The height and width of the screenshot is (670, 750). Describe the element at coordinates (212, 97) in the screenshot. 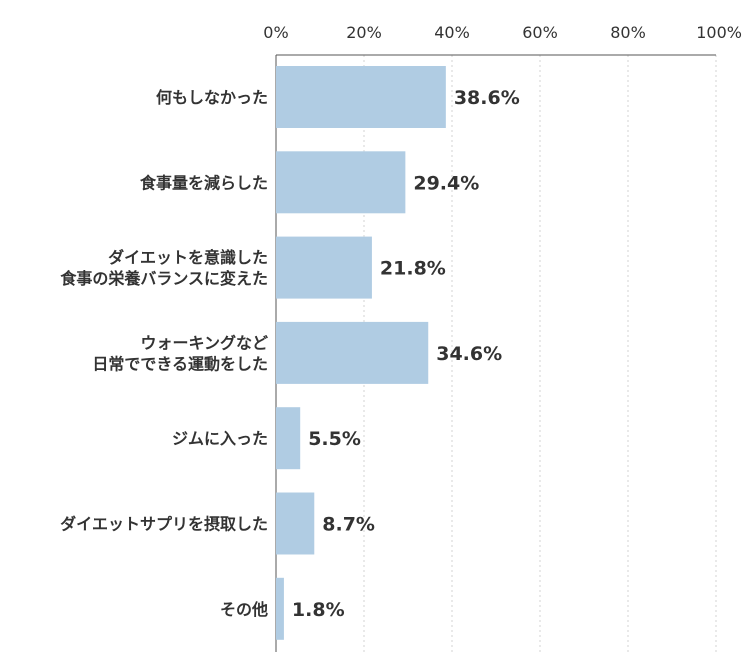

I see `category-label: 何もしなかった` at that location.